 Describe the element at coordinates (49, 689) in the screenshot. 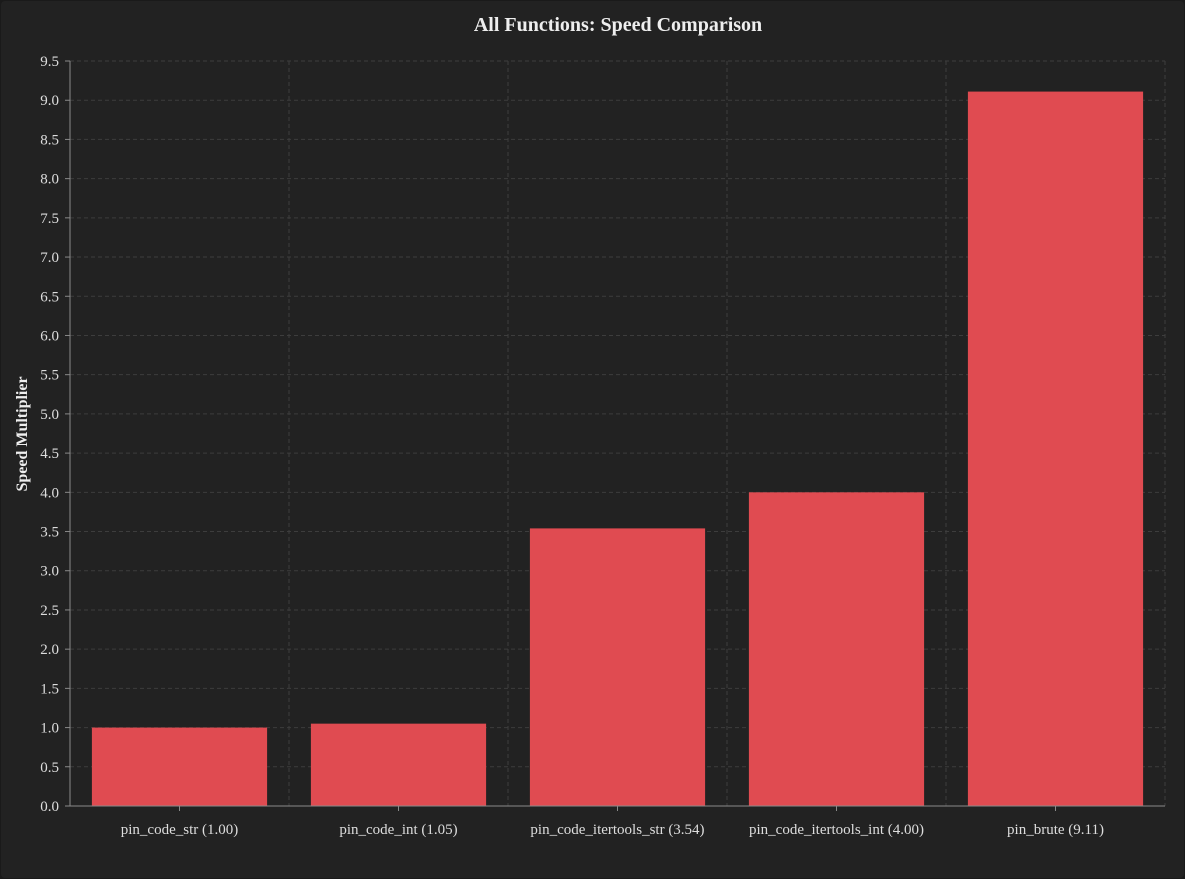

I see `y-tick-label: 1.5` at that location.